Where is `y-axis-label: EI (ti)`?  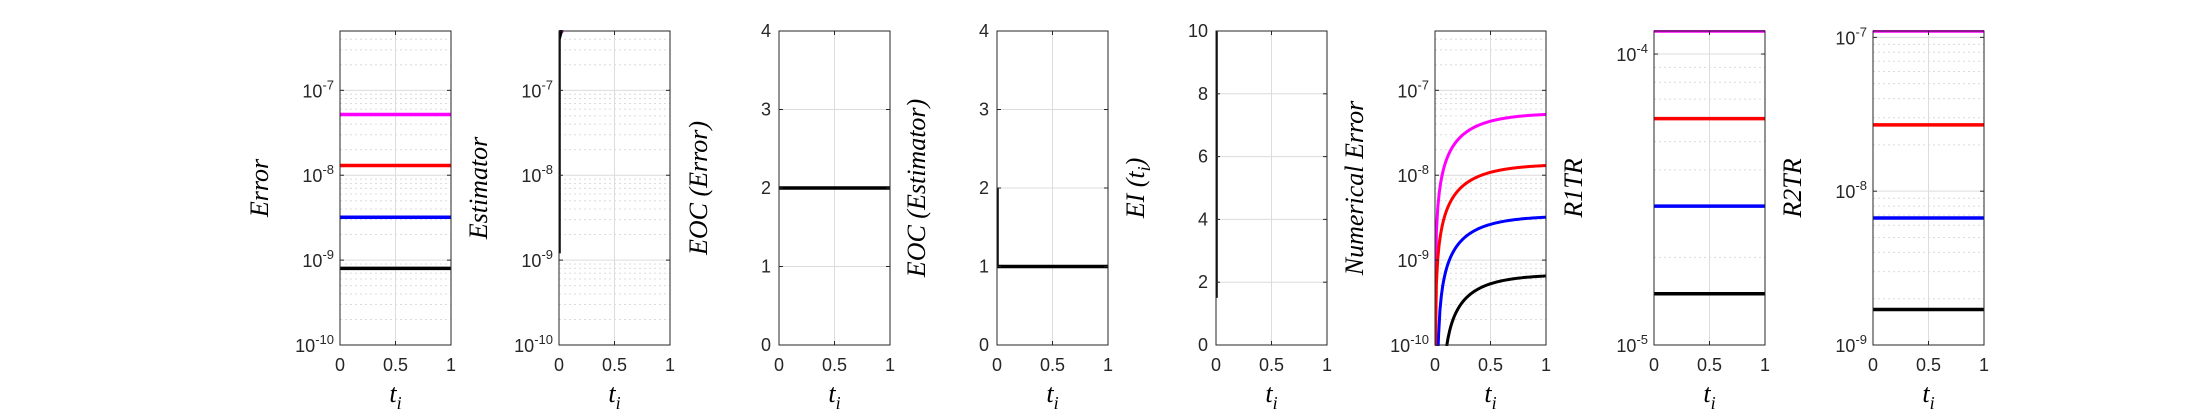 y-axis-label: EI (ti) is located at coordinates (1137, 189).